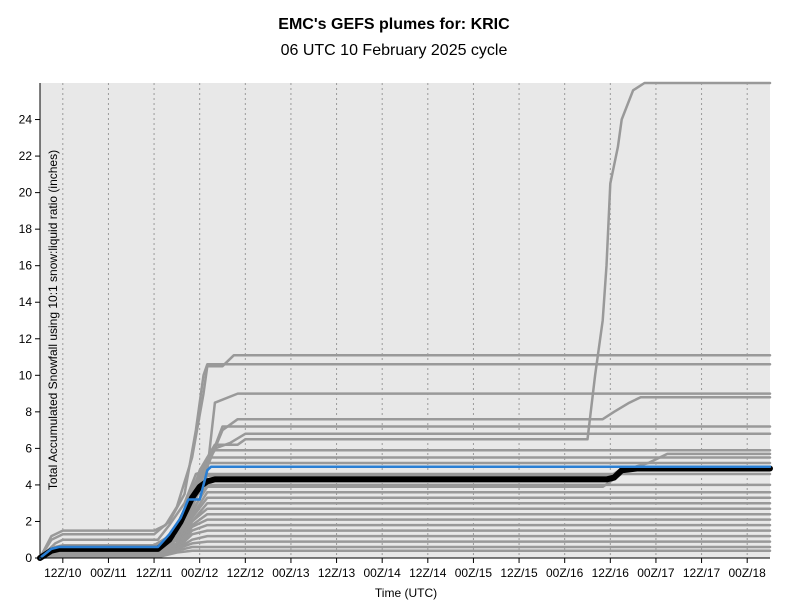  I want to click on x-tick-label: 00Z/12, so click(200, 573).